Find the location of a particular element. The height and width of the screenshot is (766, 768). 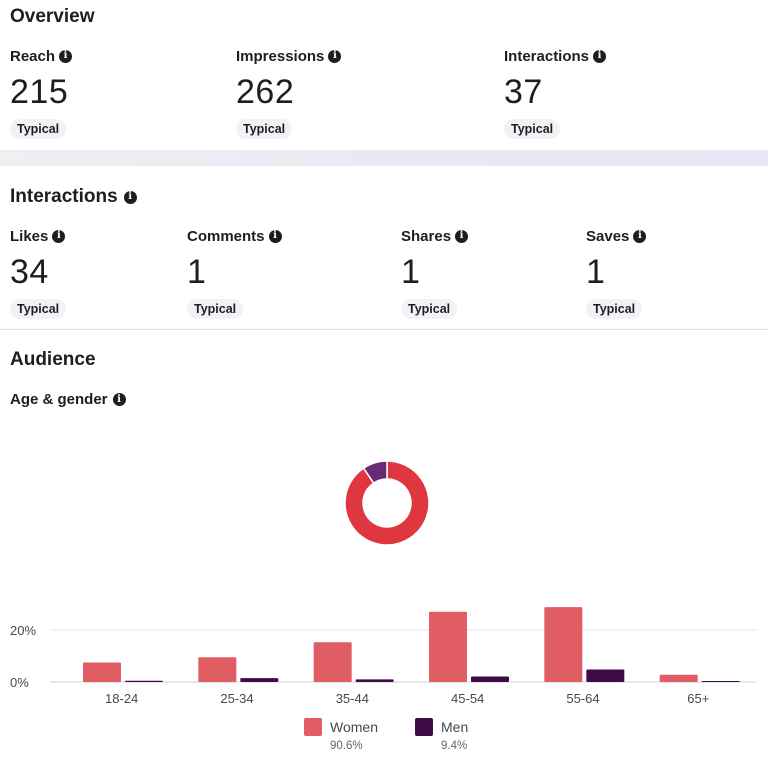

x-tick-label: 45-54 is located at coordinates (467, 698).